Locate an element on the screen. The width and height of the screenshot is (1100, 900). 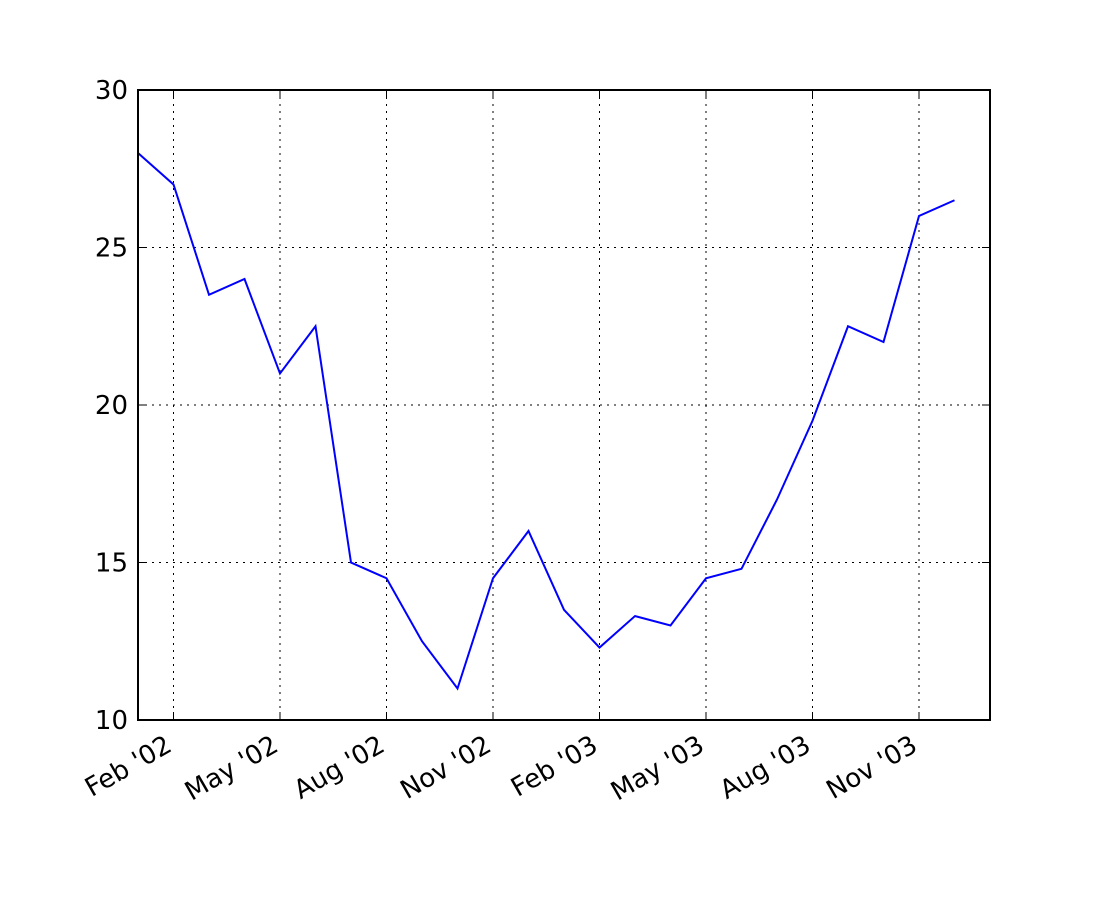
x-tick-label: Aug '03 is located at coordinates (765, 768).